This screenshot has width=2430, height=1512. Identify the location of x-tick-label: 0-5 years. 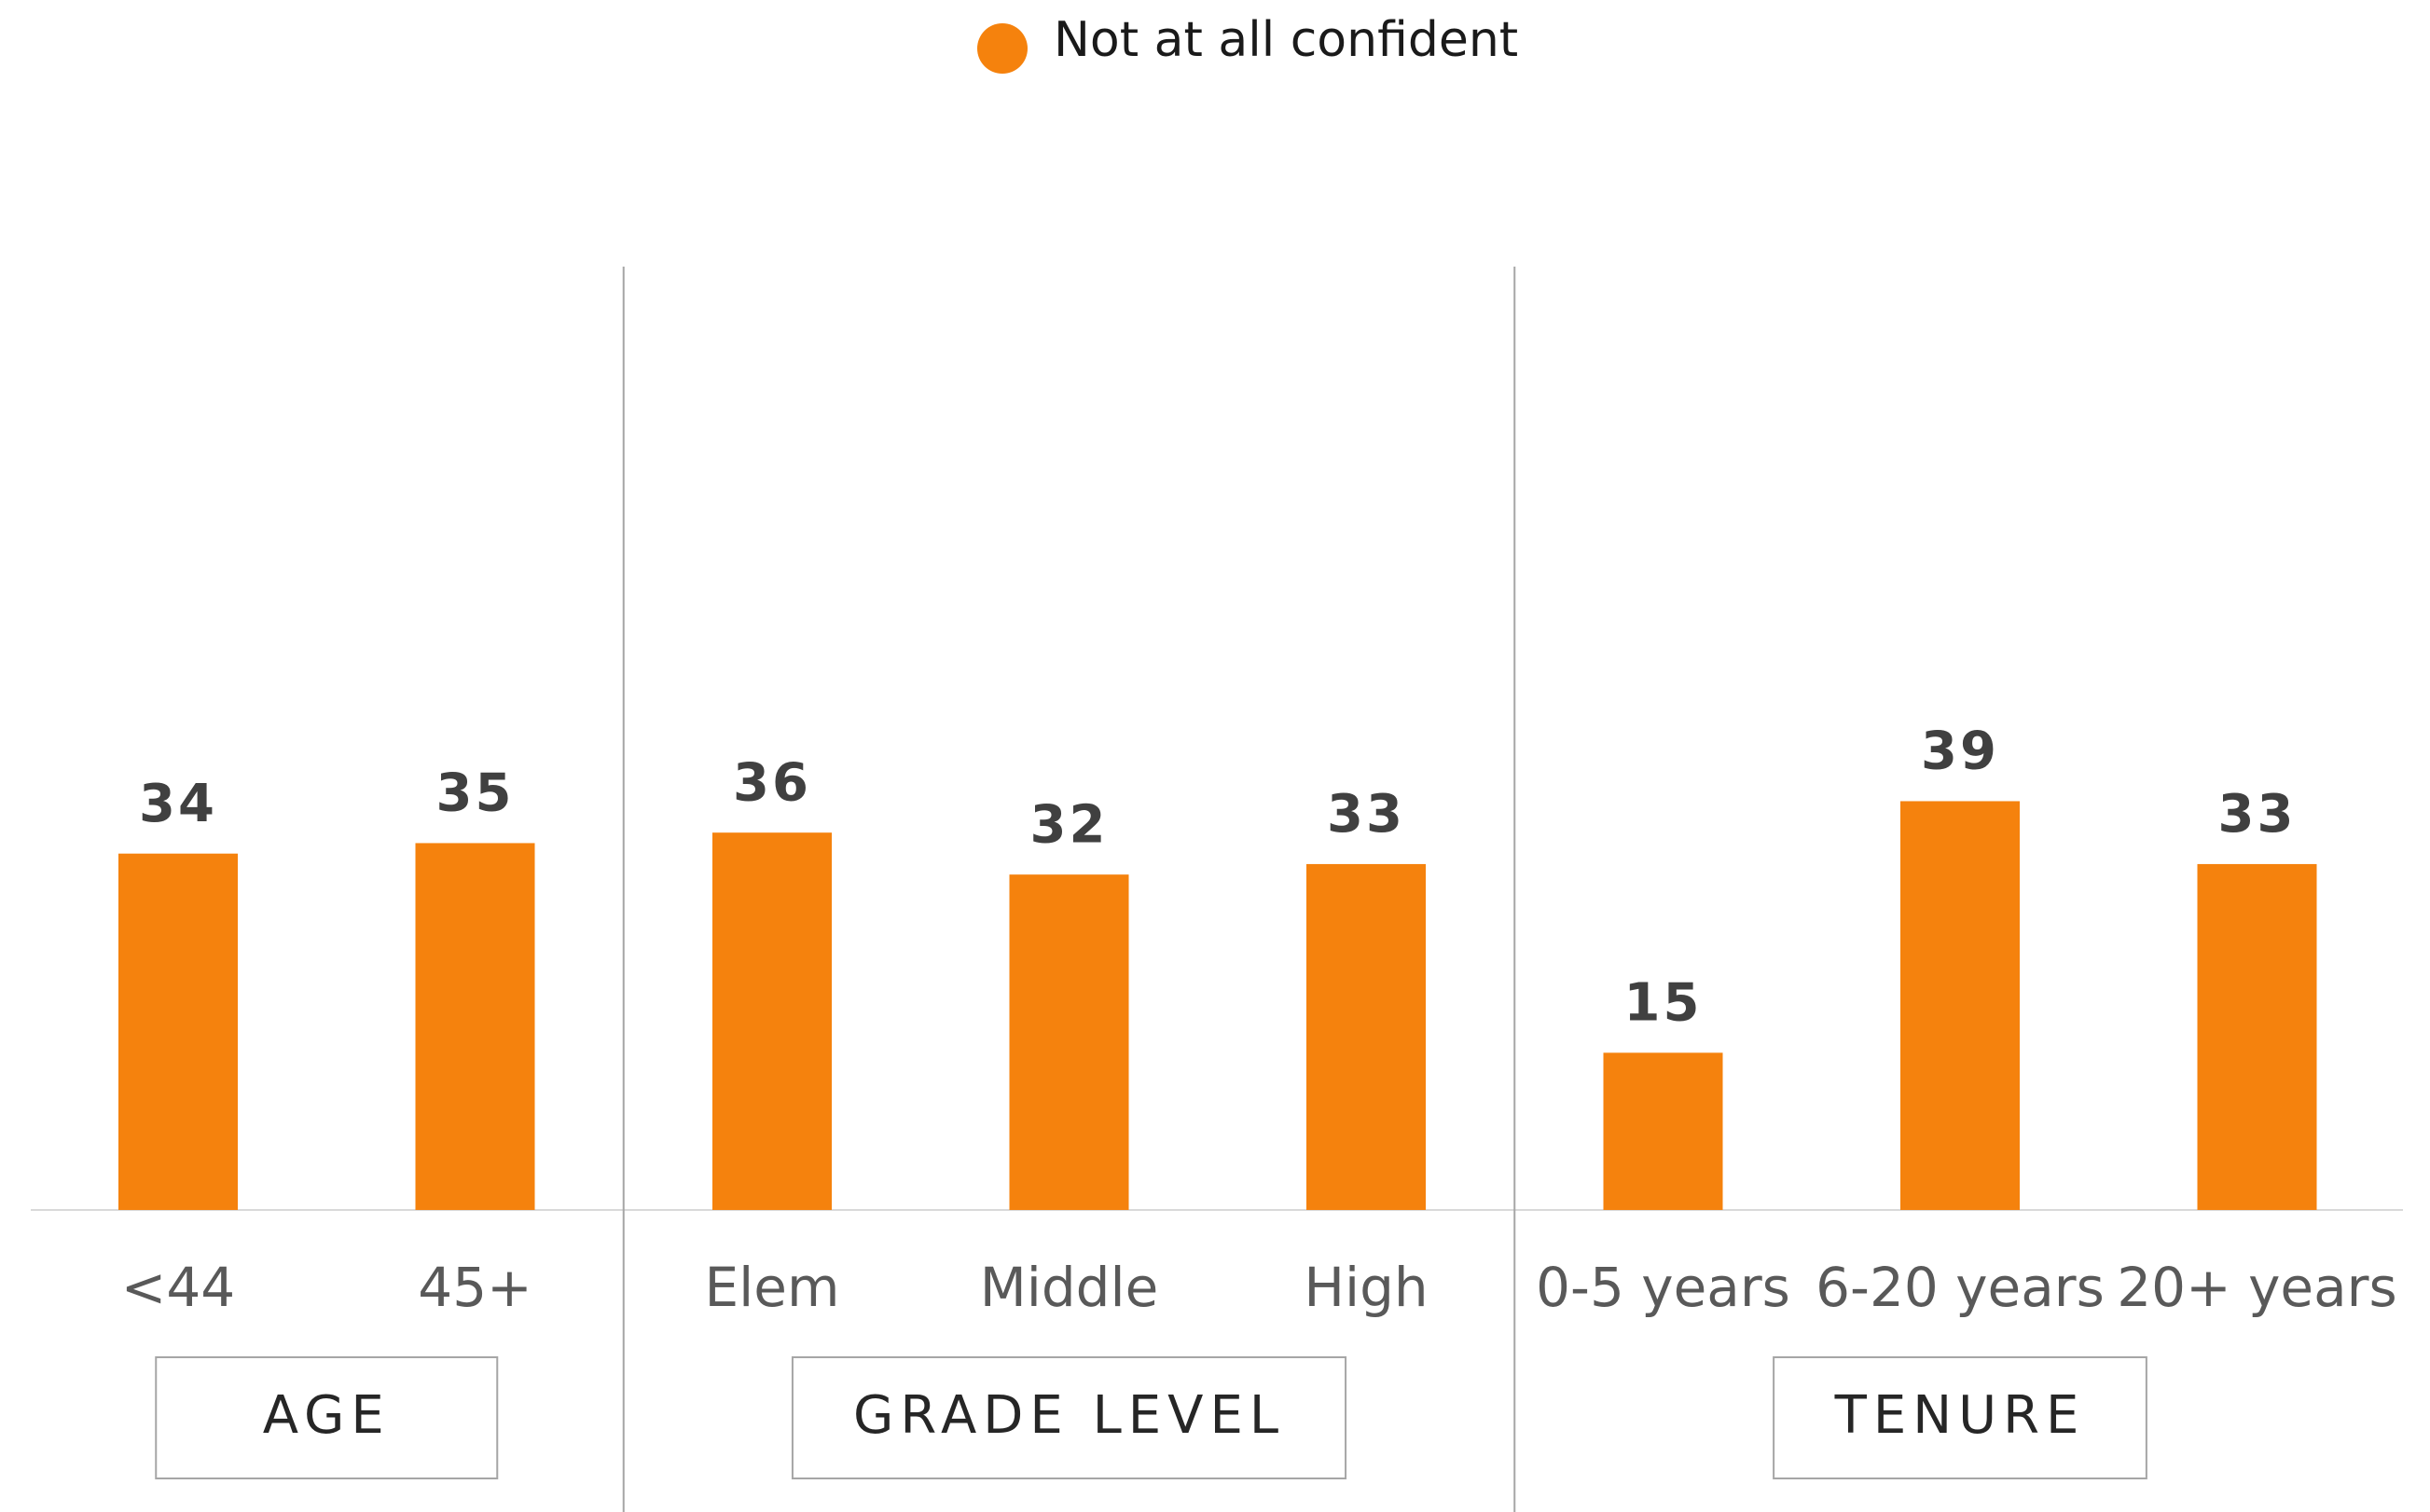
(1663, 1287).